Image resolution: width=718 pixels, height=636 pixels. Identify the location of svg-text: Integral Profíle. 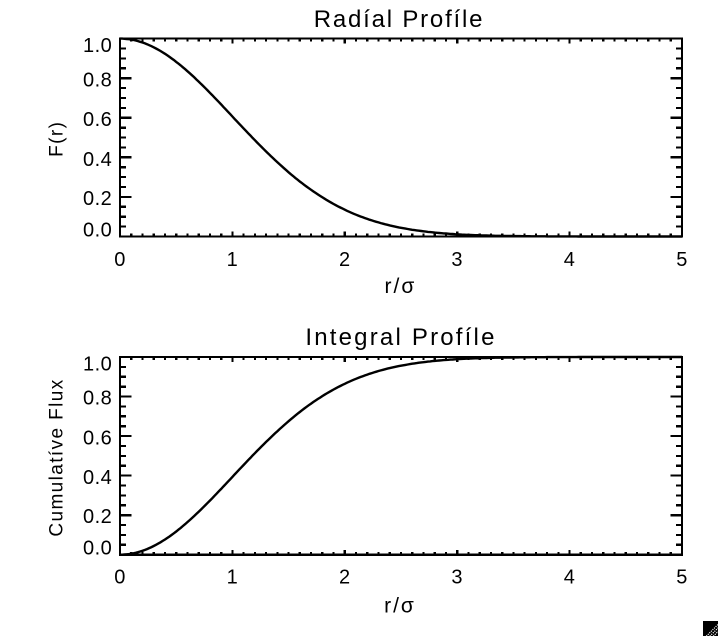
(400, 337).